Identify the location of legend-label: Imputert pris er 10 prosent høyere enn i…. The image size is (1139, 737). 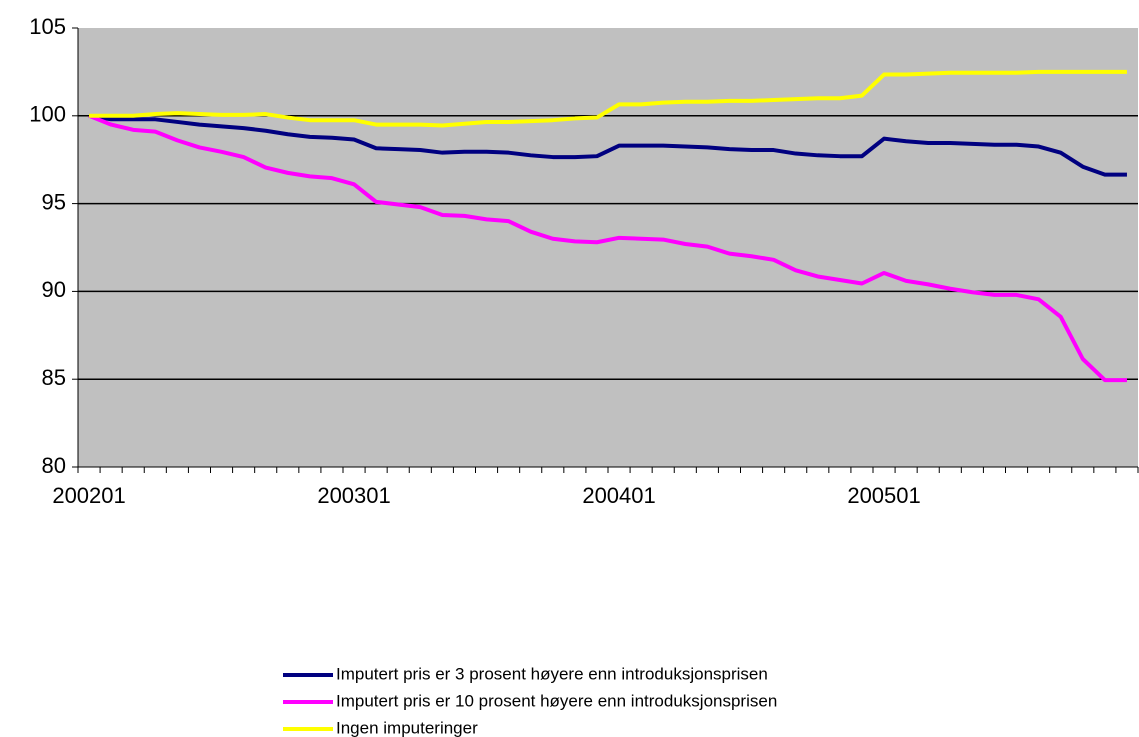
(556, 700).